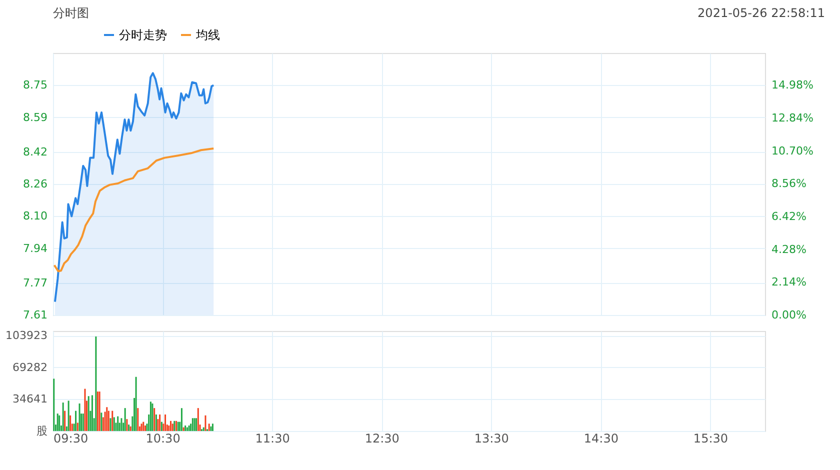 This screenshot has width=840, height=470. I want to click on y-tick-label: 7.77, so click(35, 283).